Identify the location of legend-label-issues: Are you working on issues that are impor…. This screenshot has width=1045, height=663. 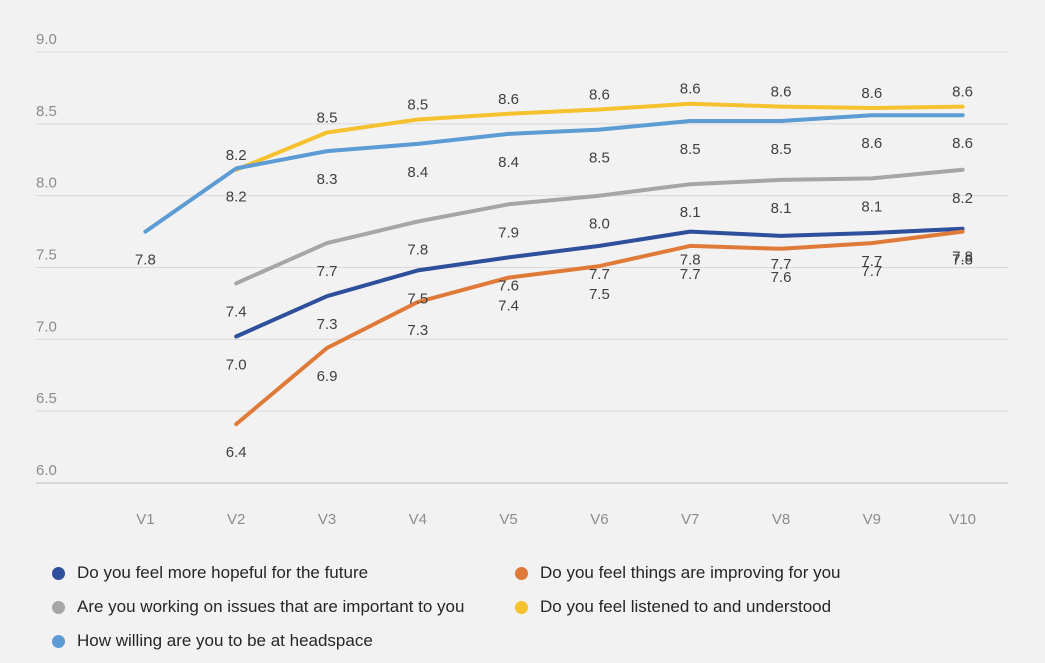
(271, 606).